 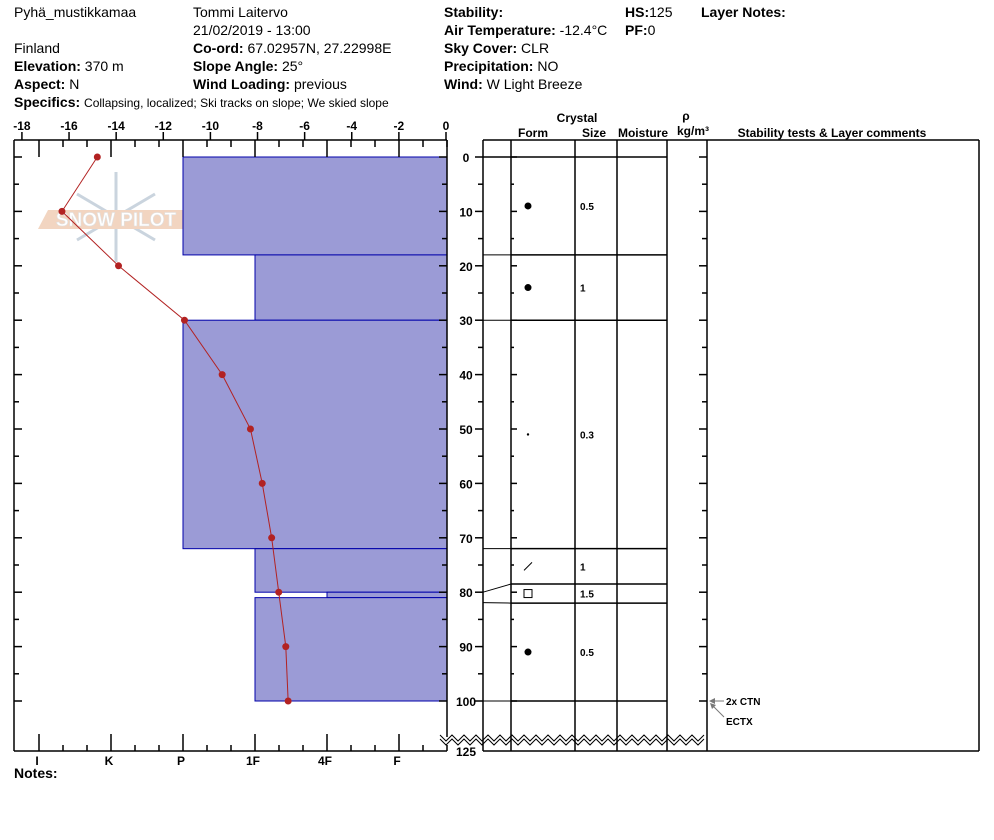 What do you see at coordinates (587, 595) in the screenshot?
I see `crystal-size: 1.5` at bounding box center [587, 595].